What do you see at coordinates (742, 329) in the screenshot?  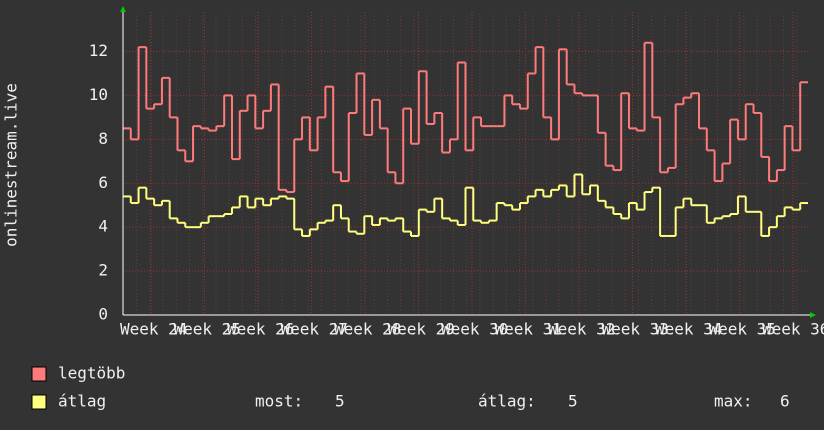 I see `x-tick-label: Week 35` at bounding box center [742, 329].